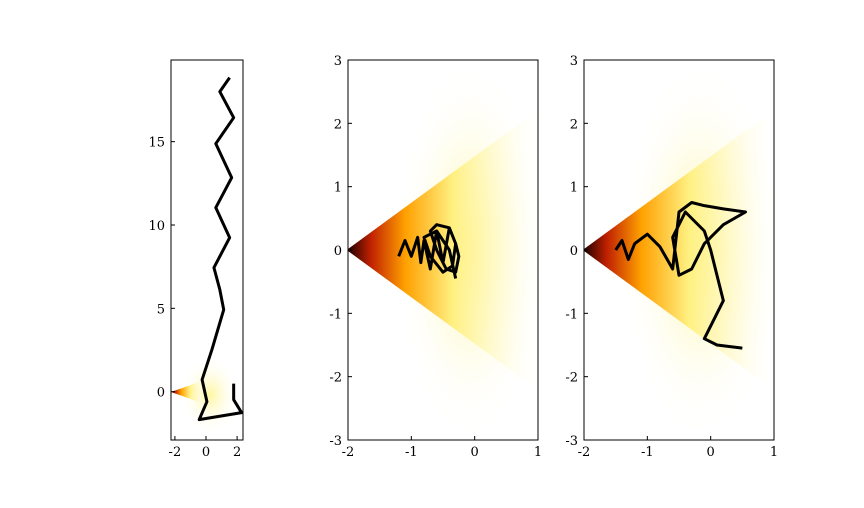 The image size is (864, 508). What do you see at coordinates (156, 226) in the screenshot?
I see `y-tick-label: 10` at bounding box center [156, 226].